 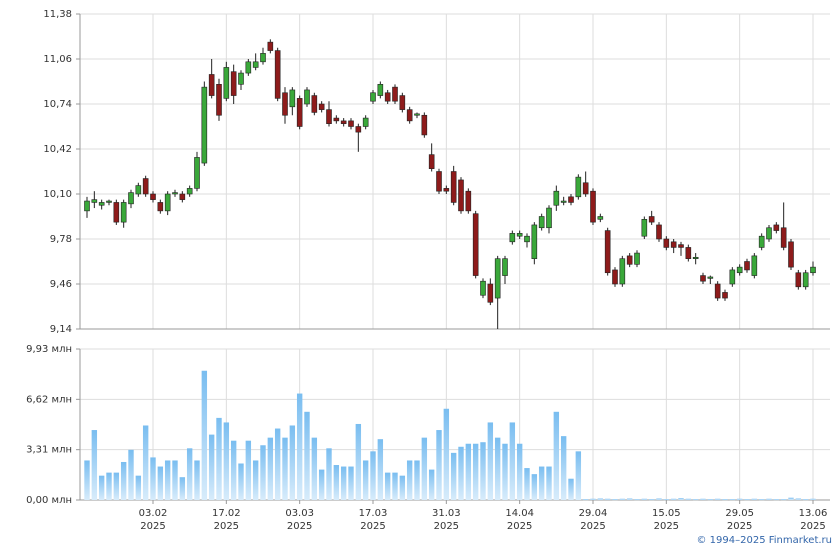 I want to click on y-tick-label: 10,42, so click(x=57, y=149).